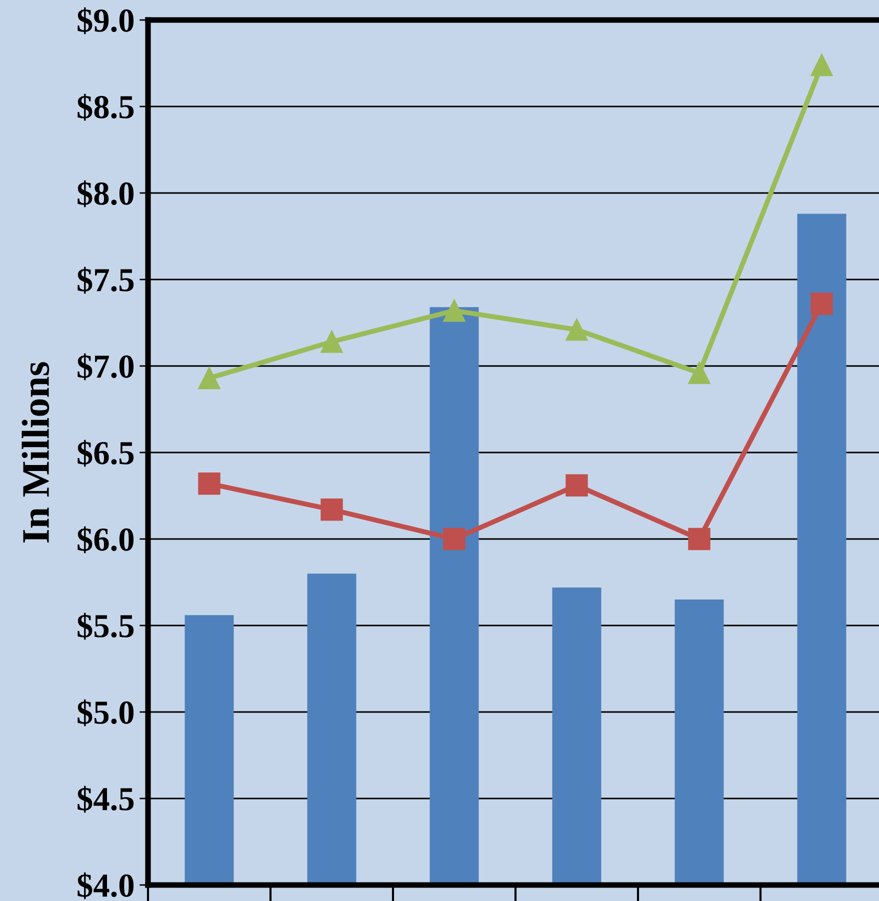  Describe the element at coordinates (106, 194) in the screenshot. I see `y-tick-label: $8.0` at that location.